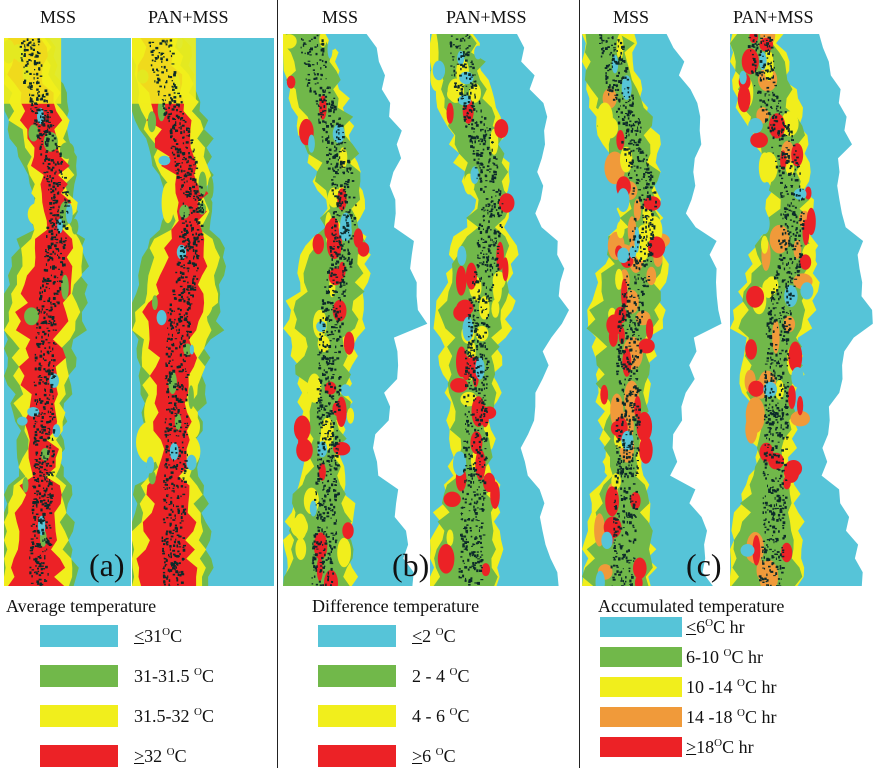 The height and width of the screenshot is (768, 884). What do you see at coordinates (434, 756) in the screenshot?
I see `legend-label: >6 OC` at bounding box center [434, 756].